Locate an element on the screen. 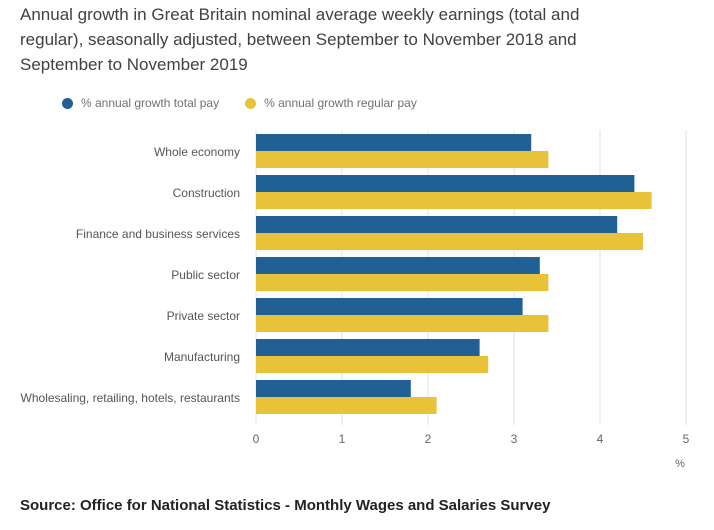 The width and height of the screenshot is (714, 530). category-label: Private sector is located at coordinates (203, 316).